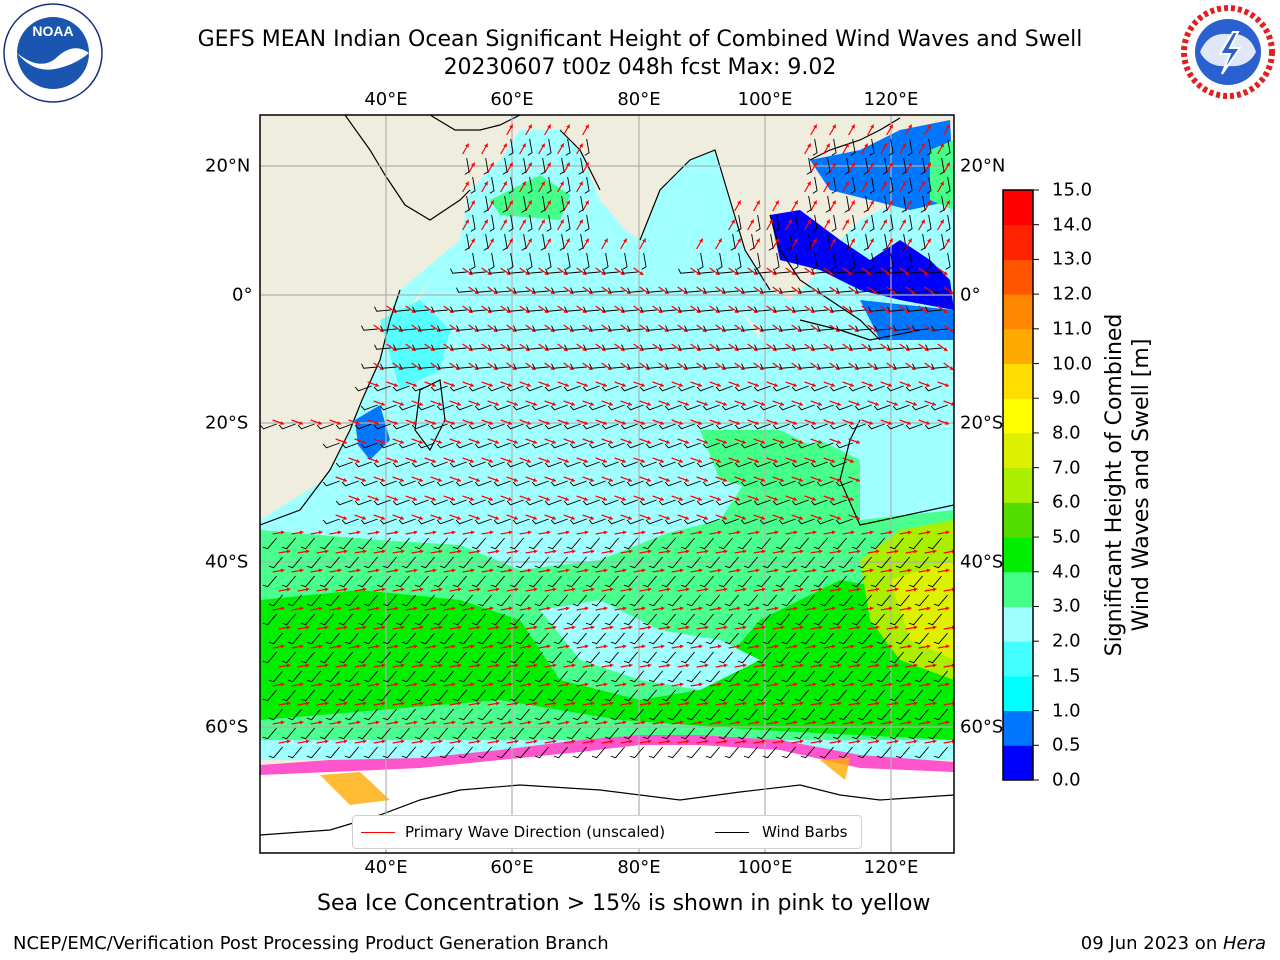  I want to click on lat-tick-right: 20°N, so click(983, 166).